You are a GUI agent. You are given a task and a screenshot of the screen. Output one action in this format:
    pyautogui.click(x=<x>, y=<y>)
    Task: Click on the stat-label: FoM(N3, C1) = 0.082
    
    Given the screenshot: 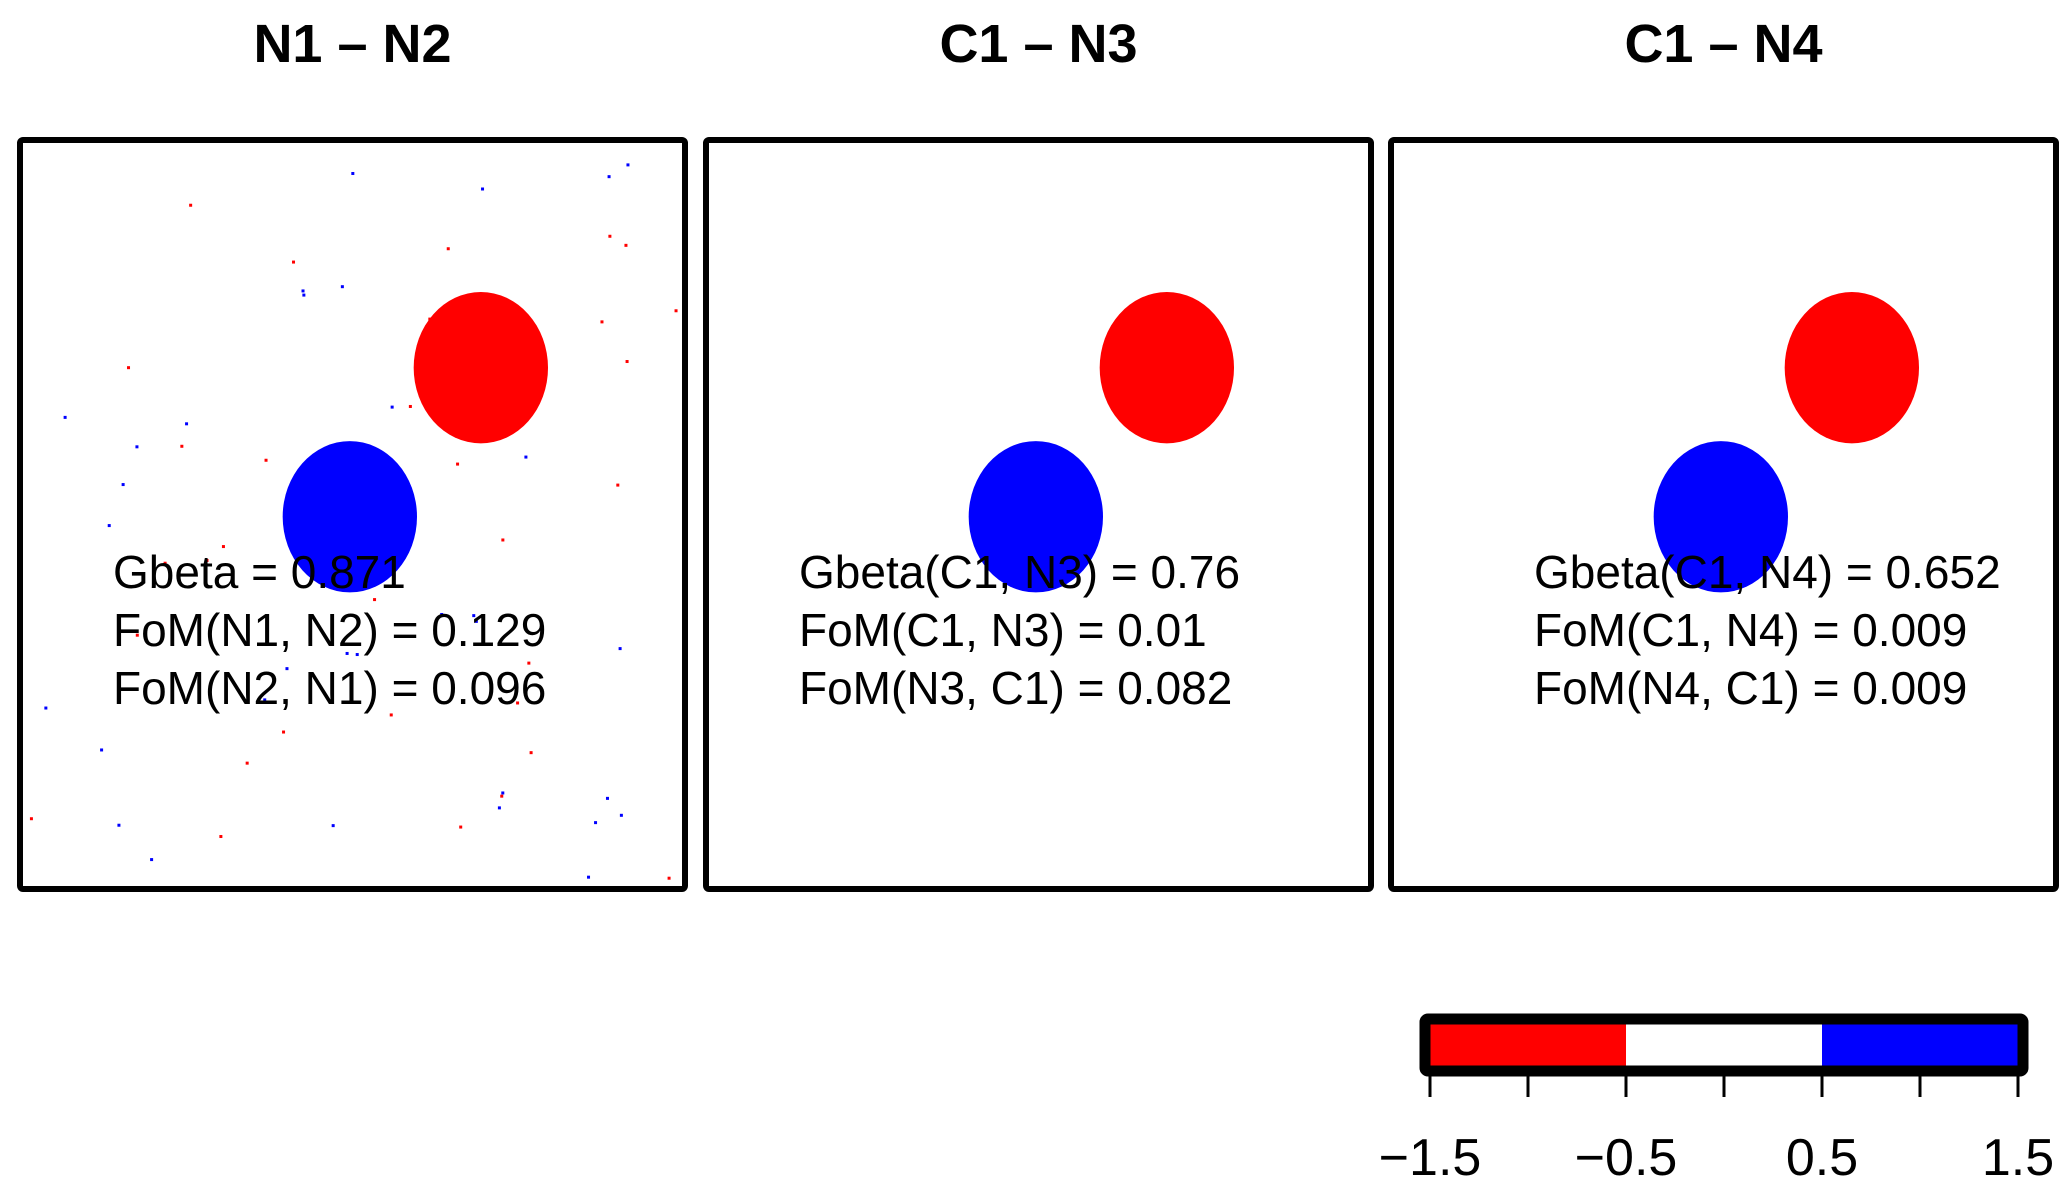 What is the action you would take?
    pyautogui.click(x=1015, y=688)
    